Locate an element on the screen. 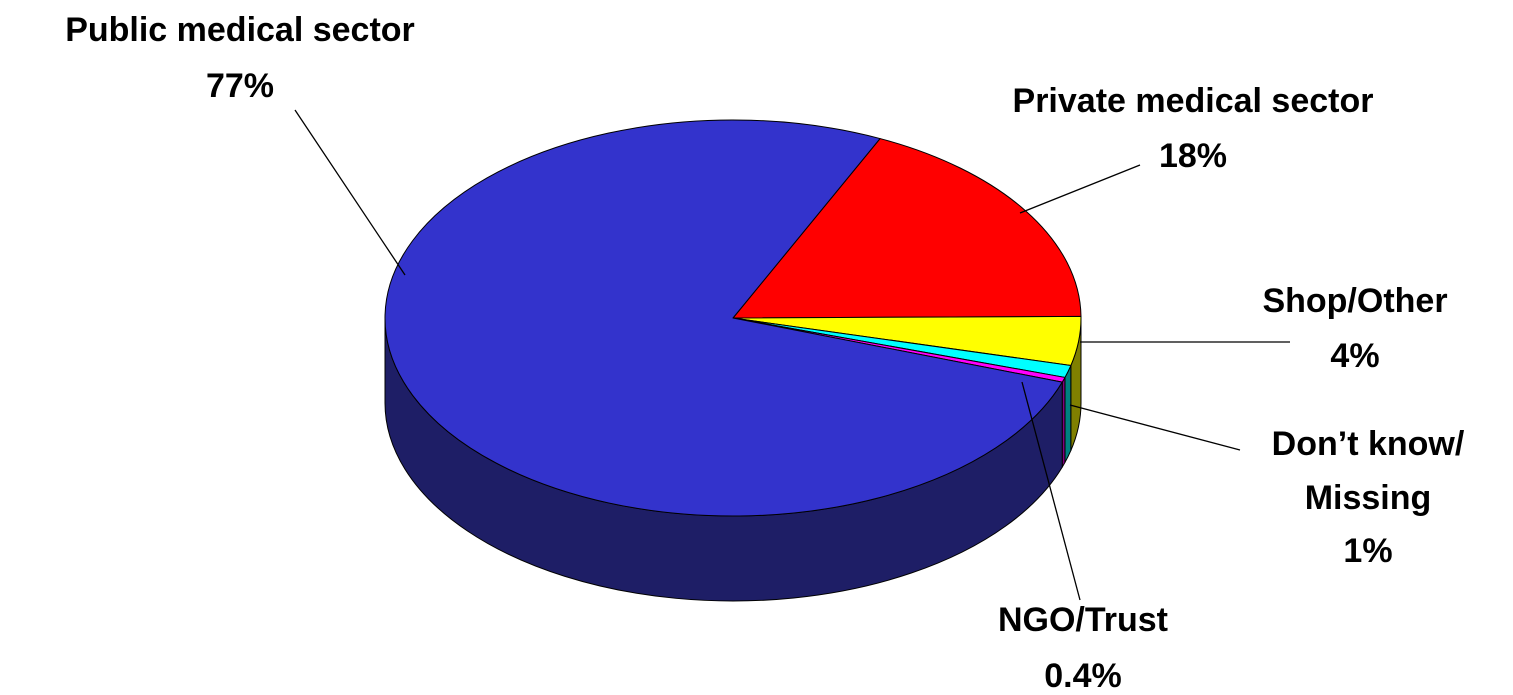  value-label: 4% is located at coordinates (1354, 356).